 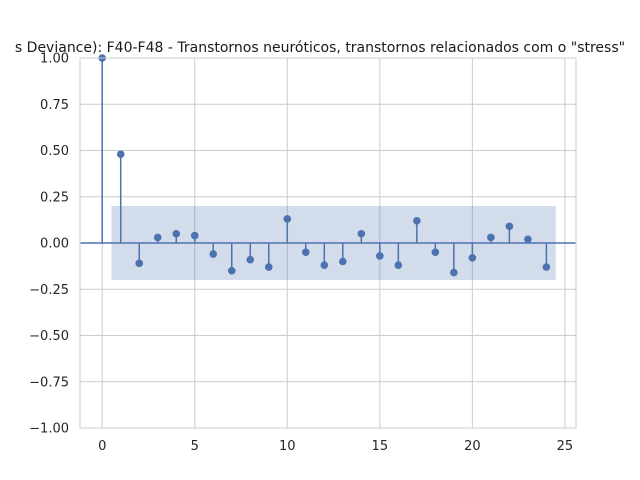 I want to click on y-tick-label: 0.25, so click(x=54, y=197).